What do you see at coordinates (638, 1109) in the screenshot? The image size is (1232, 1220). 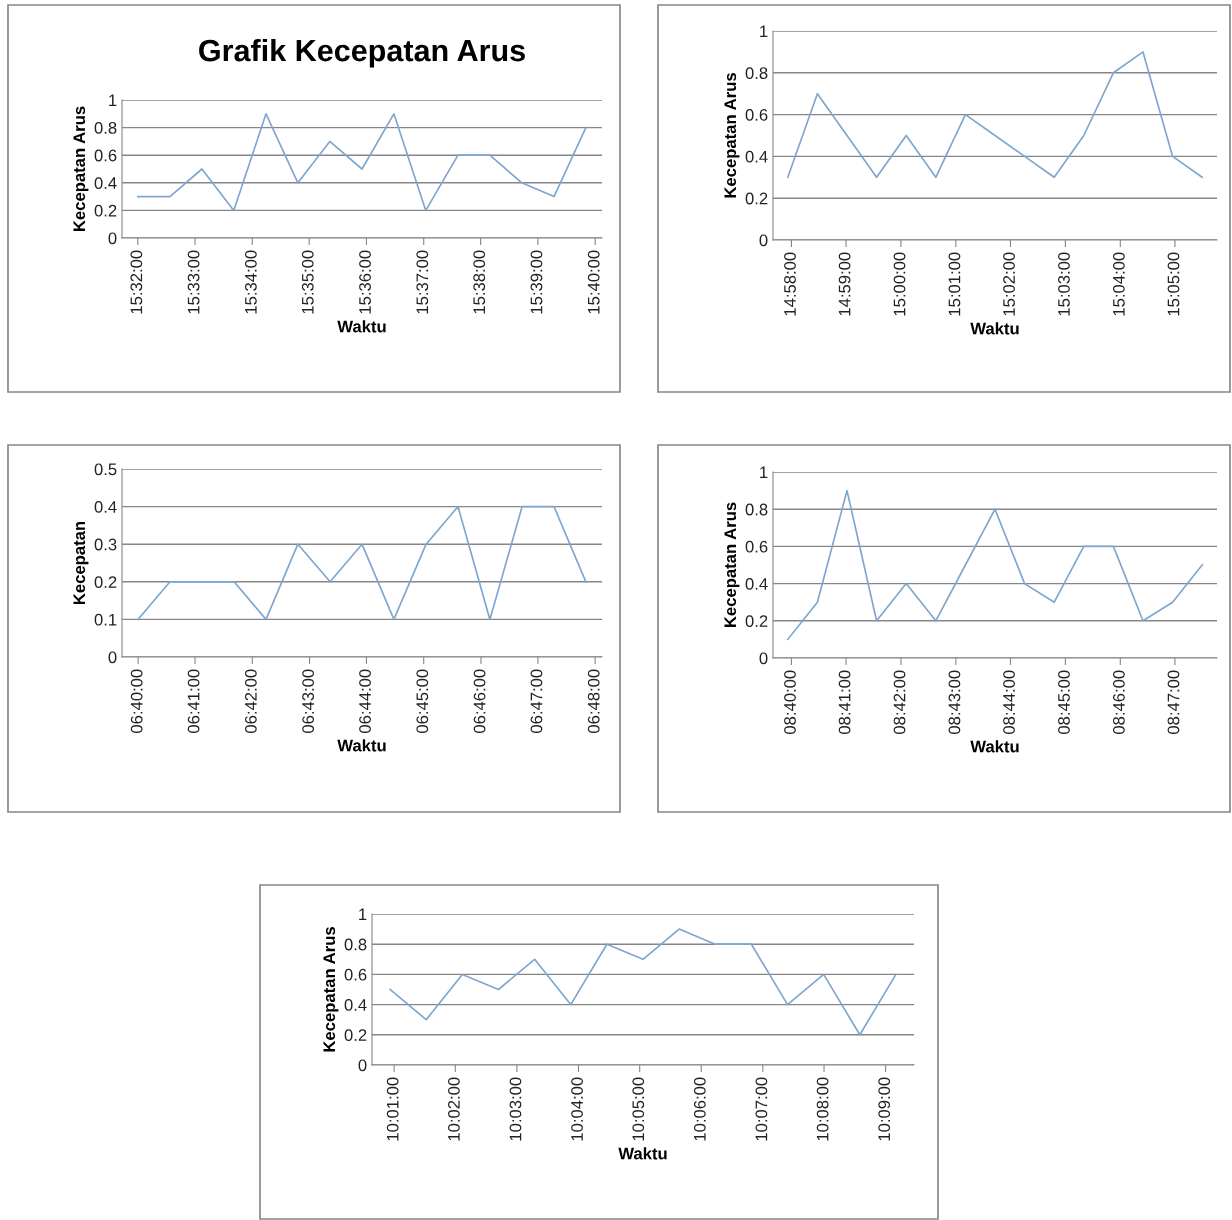 I see `x-tick-label: 10:05:00` at bounding box center [638, 1109].